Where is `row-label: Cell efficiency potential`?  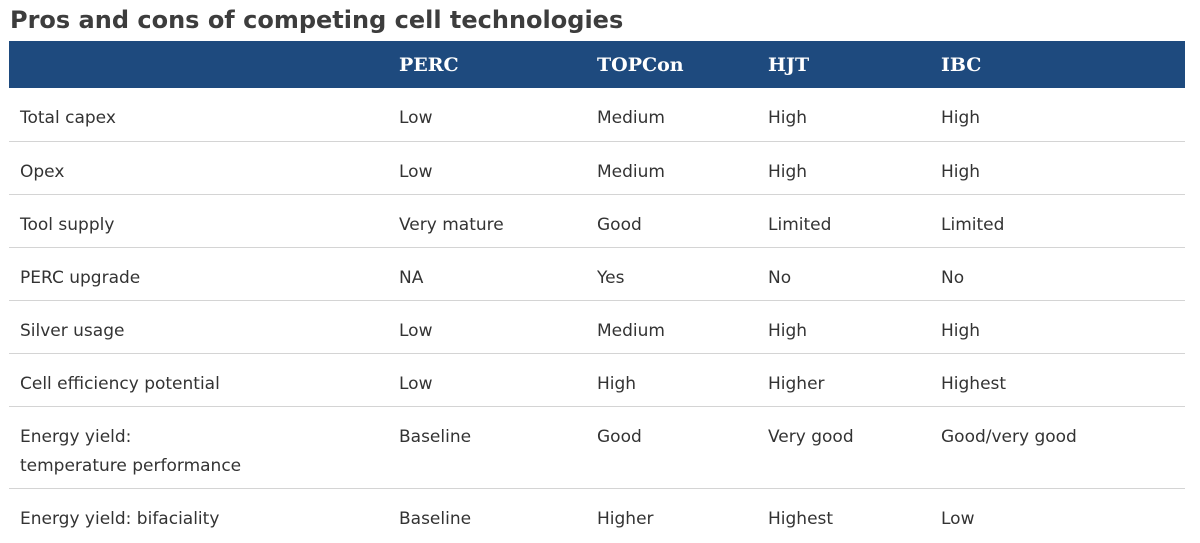
row-label: Cell efficiency potential is located at coordinates (198, 380).